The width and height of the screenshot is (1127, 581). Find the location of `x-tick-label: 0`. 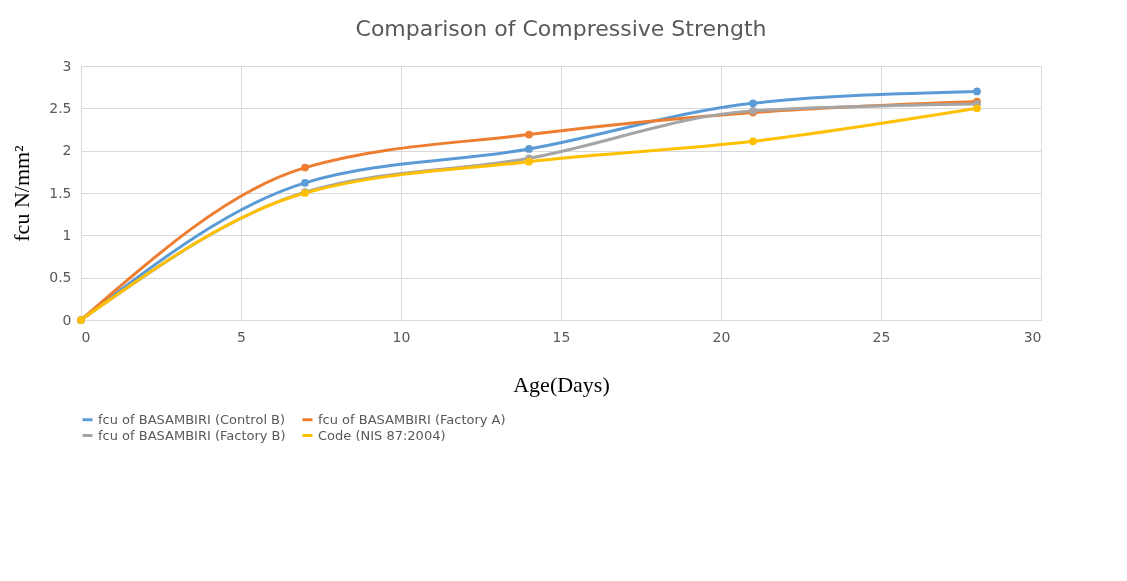

x-tick-label: 0 is located at coordinates (86, 336).